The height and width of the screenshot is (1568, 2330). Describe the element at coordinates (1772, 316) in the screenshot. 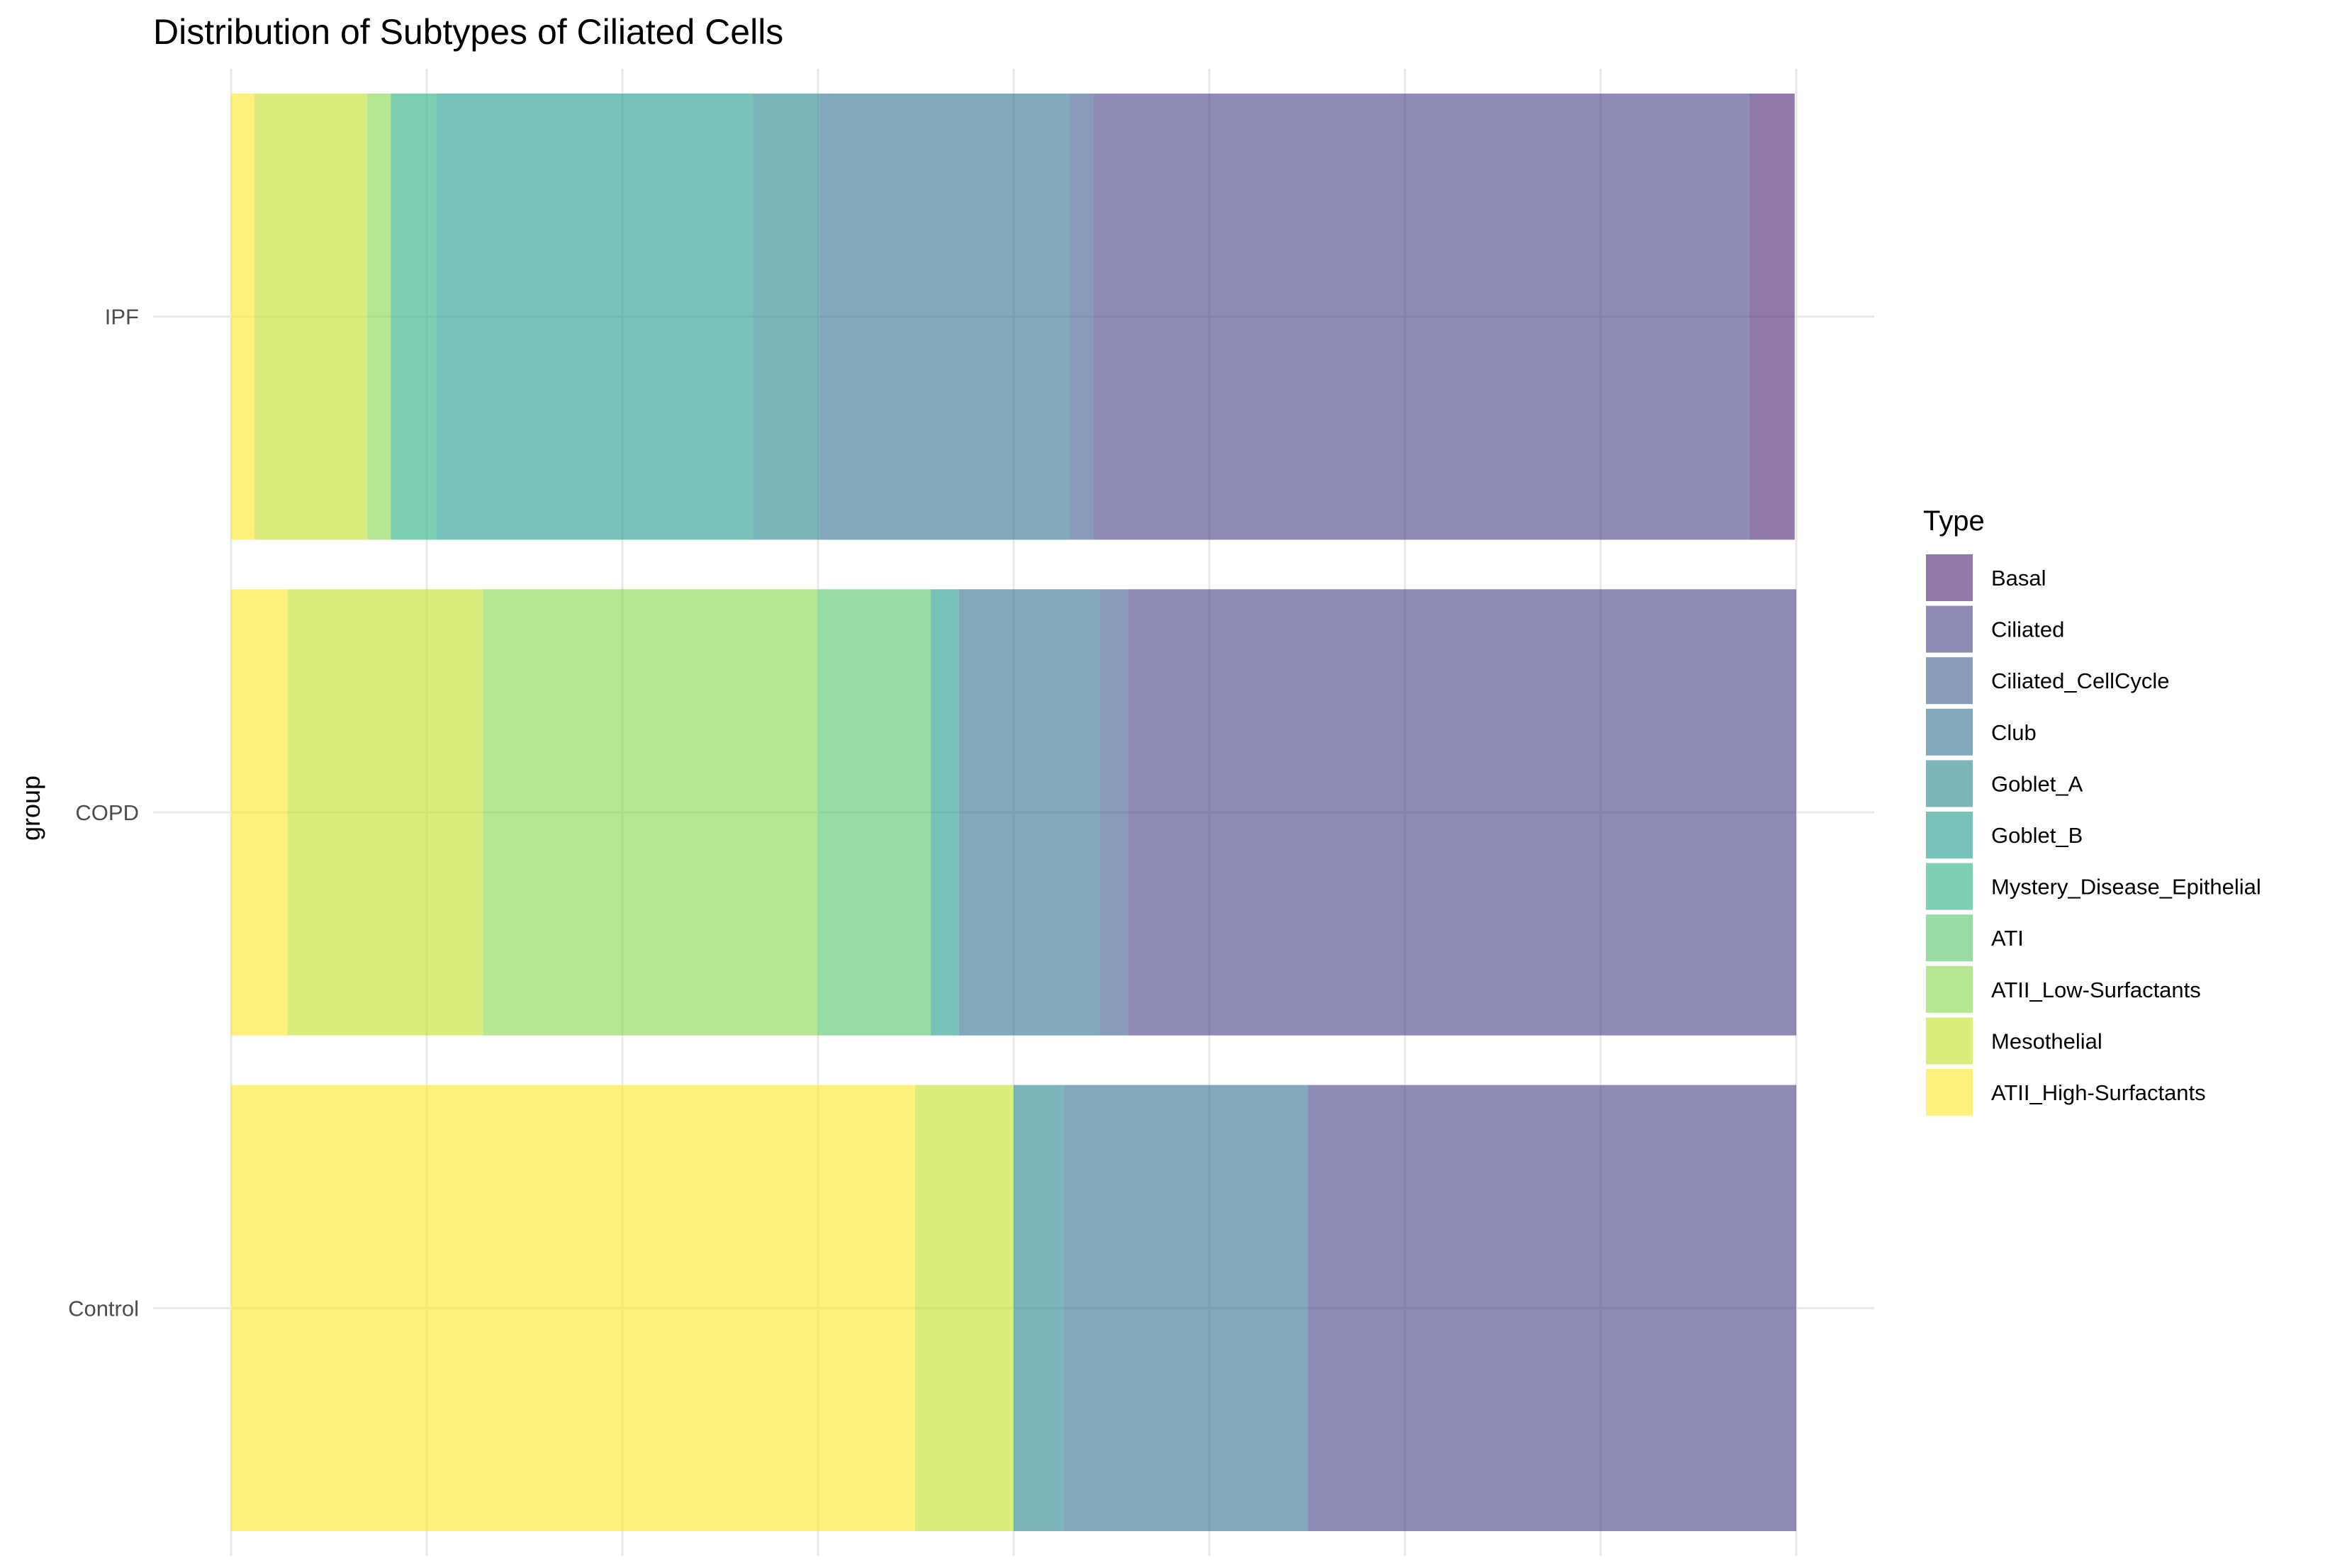

I see `bar-segment-ipf-basal` at that location.